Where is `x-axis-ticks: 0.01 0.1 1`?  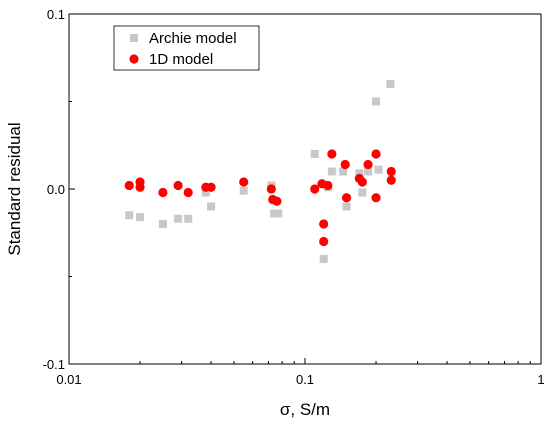
x-axis-ticks: 0.01 0.1 1 is located at coordinates (300, 372).